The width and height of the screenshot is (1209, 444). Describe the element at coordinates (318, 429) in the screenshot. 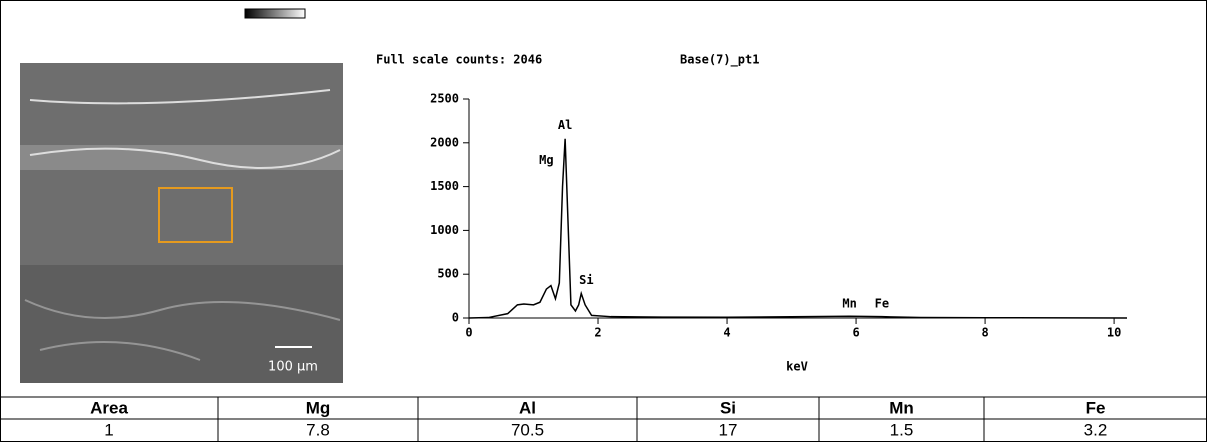

I see `table-cell: 7.8` at that location.